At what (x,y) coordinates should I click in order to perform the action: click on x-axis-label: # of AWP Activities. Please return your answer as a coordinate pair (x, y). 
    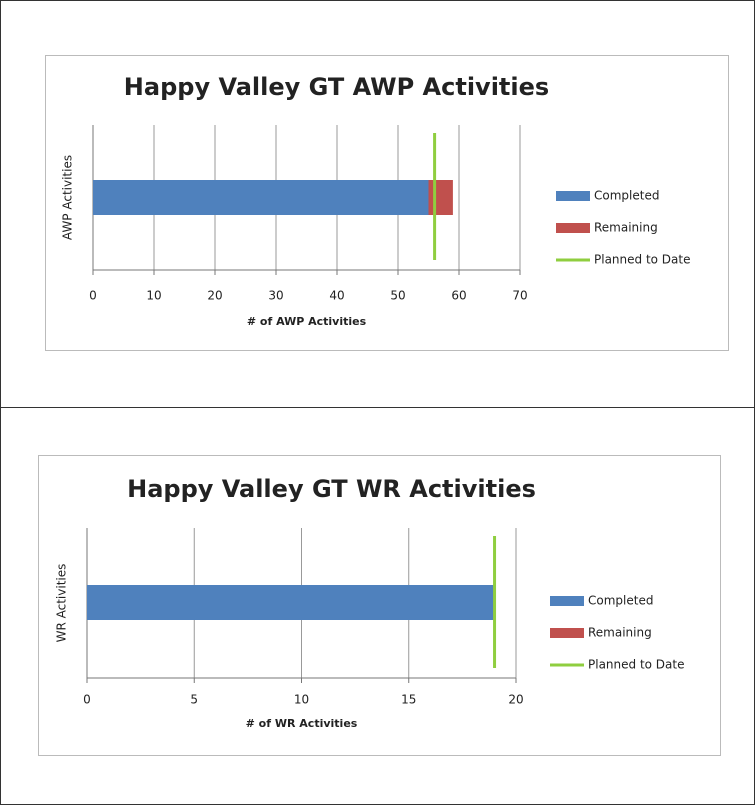
    Looking at the image, I should click on (307, 321).